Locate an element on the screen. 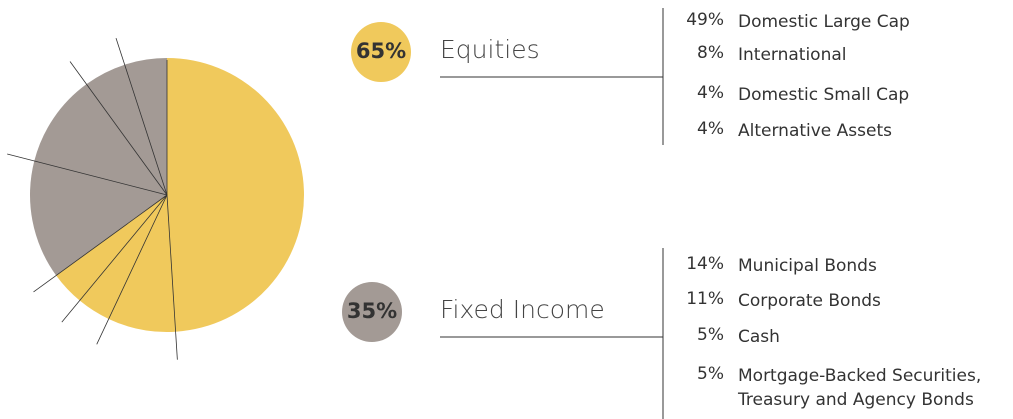 The height and width of the screenshot is (419, 1013). group-name: Equities is located at coordinates (490, 49).